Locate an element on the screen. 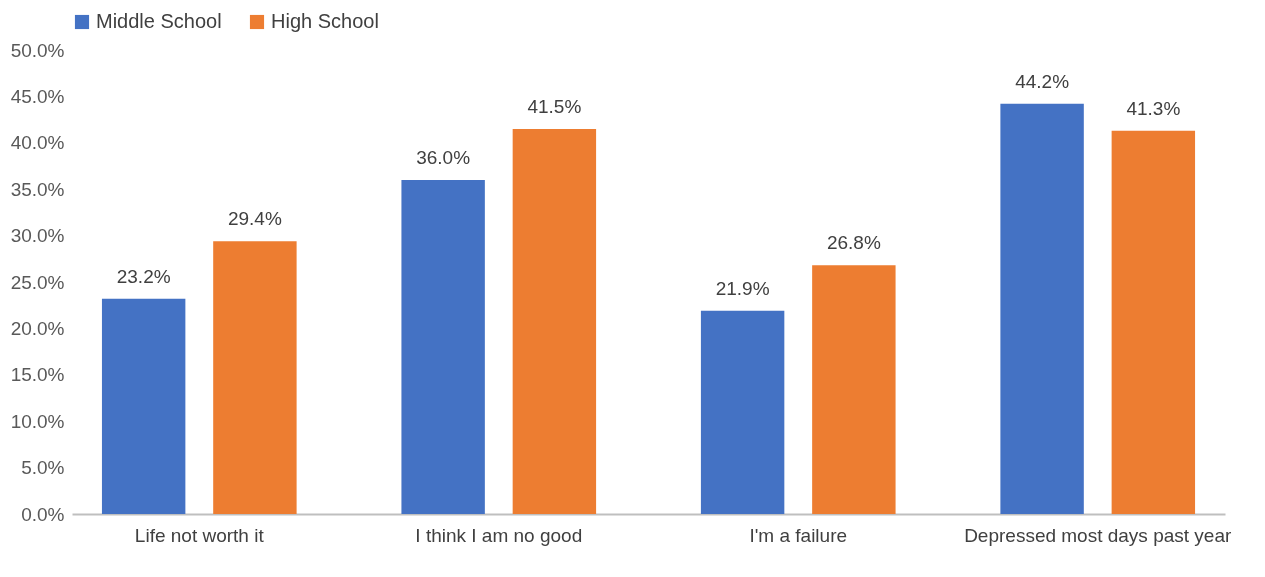 The width and height of the screenshot is (1265, 577). x-tick-label: I'm a failure is located at coordinates (798, 535).